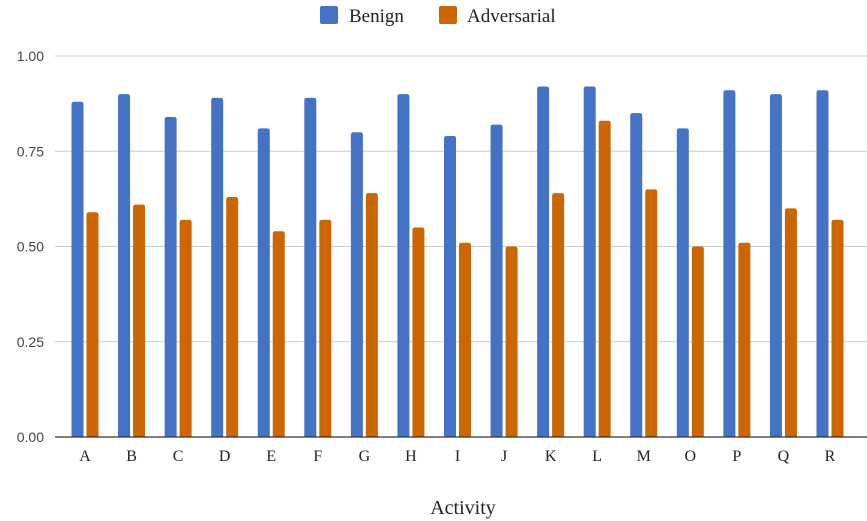 The image size is (867, 521). Describe the element at coordinates (77, 269) in the screenshot. I see `bar-benign-a` at that location.